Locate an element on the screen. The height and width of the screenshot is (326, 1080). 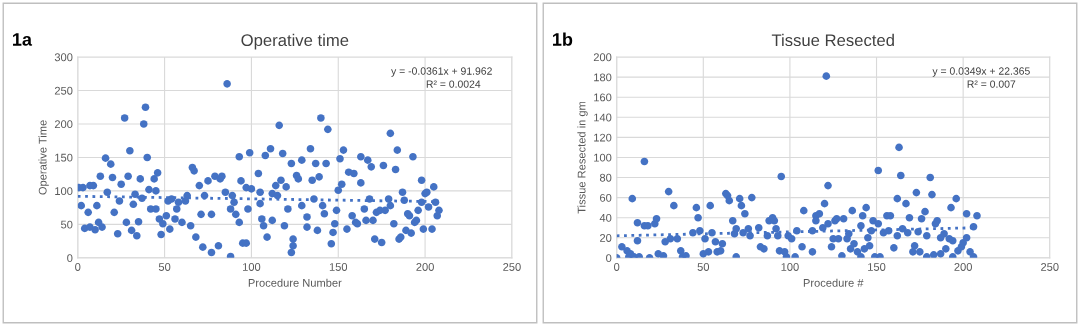
annotation: y = -0.0361x + 91.962 is located at coordinates (441, 72).